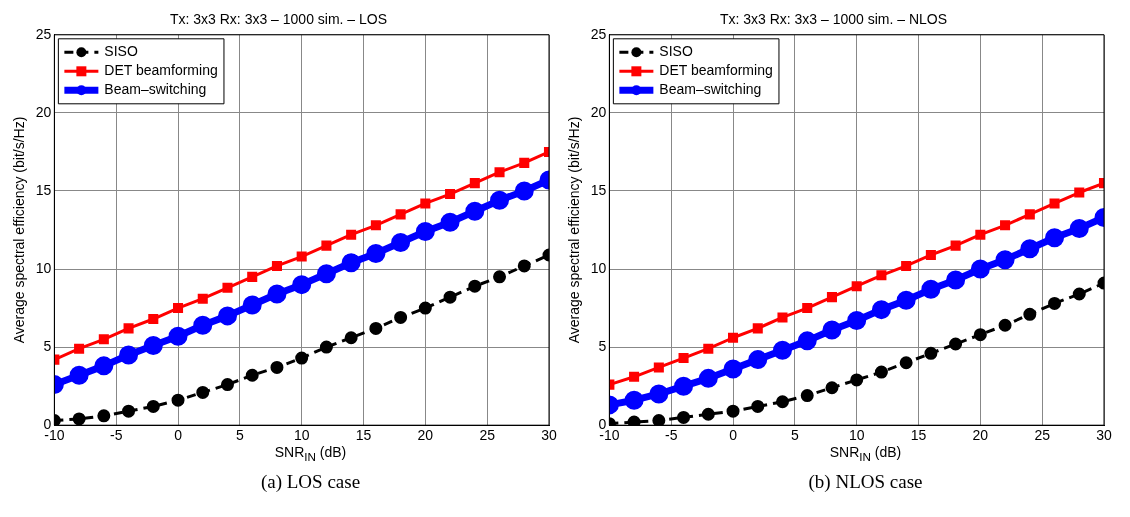 The height and width of the screenshot is (517, 1130). Describe the element at coordinates (710, 89) in the screenshot. I see `legend-label: Beam–switching` at that location.